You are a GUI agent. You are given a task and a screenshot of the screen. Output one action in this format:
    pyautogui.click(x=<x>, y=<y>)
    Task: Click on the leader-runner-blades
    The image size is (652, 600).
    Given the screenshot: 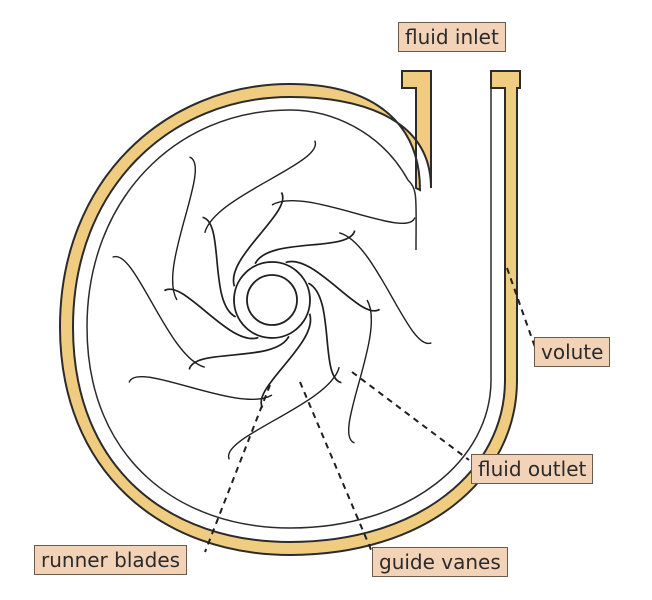 What is the action you would take?
    pyautogui.click(x=237, y=468)
    